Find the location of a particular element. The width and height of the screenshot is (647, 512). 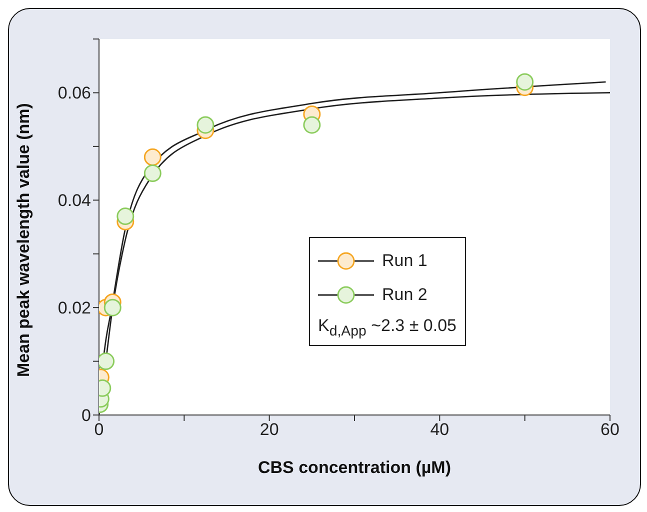

legend-label: Run 2 is located at coordinates (405, 295).